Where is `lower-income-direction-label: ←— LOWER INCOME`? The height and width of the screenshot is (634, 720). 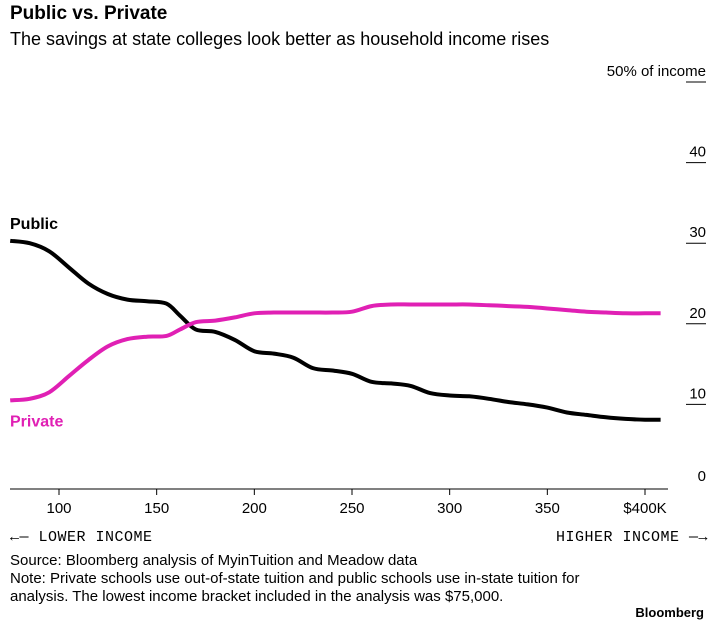 lower-income-direction-label: ←— LOWER INCOME is located at coordinates (81, 537).